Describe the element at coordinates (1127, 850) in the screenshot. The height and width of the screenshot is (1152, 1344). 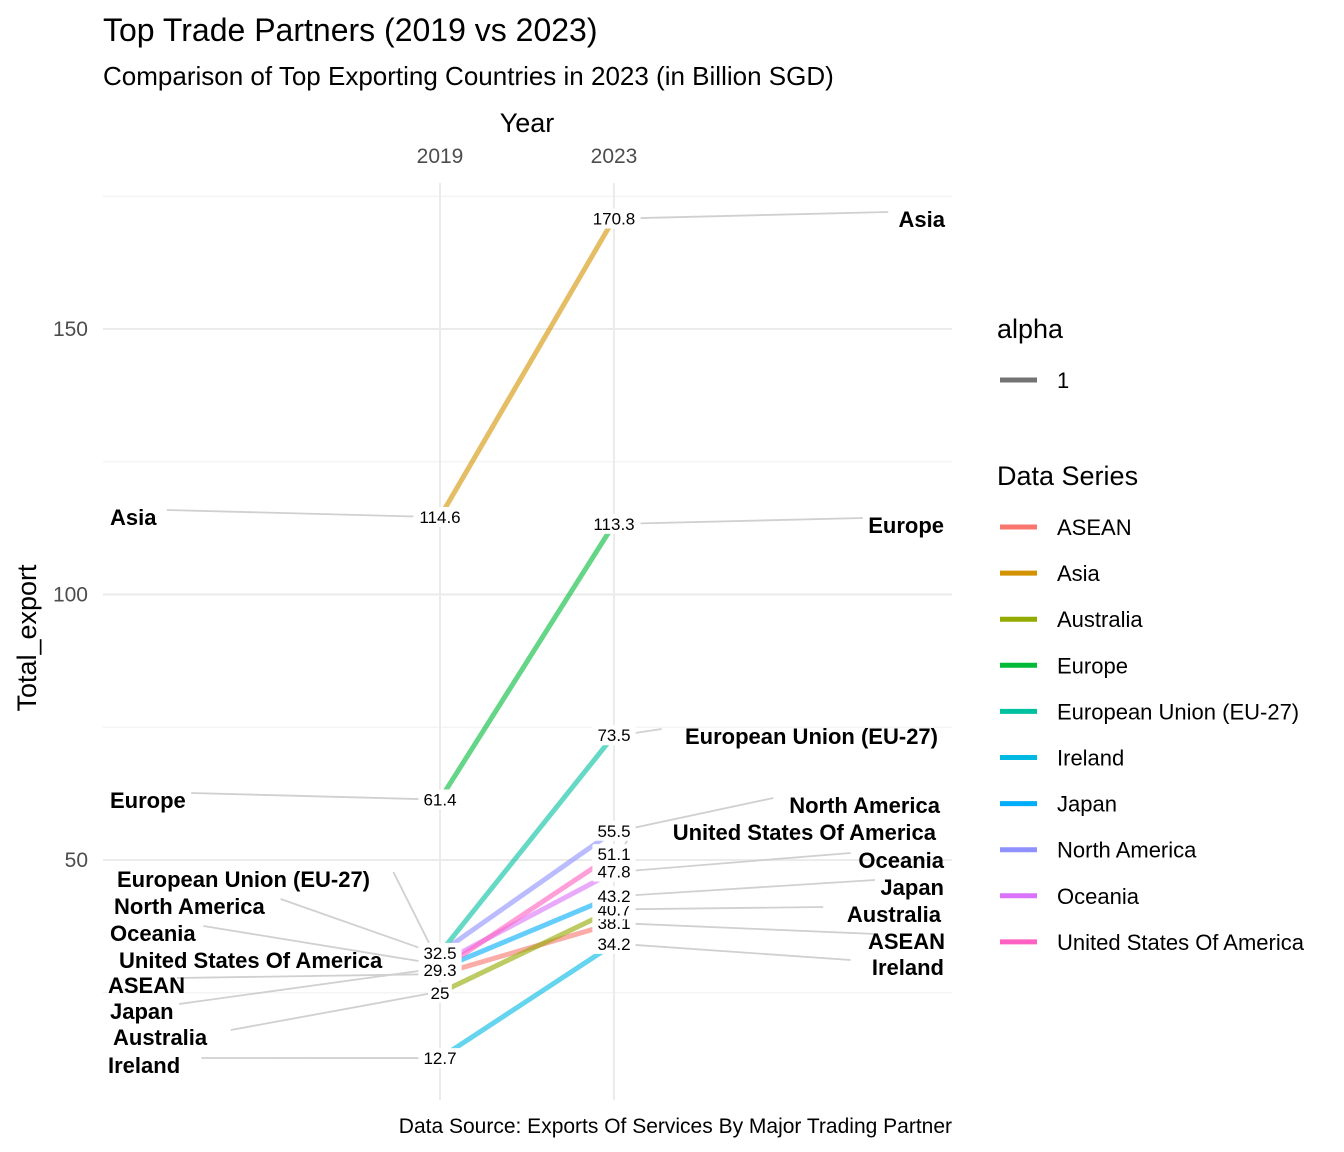
I see `legend-label-north-america: North America` at that location.